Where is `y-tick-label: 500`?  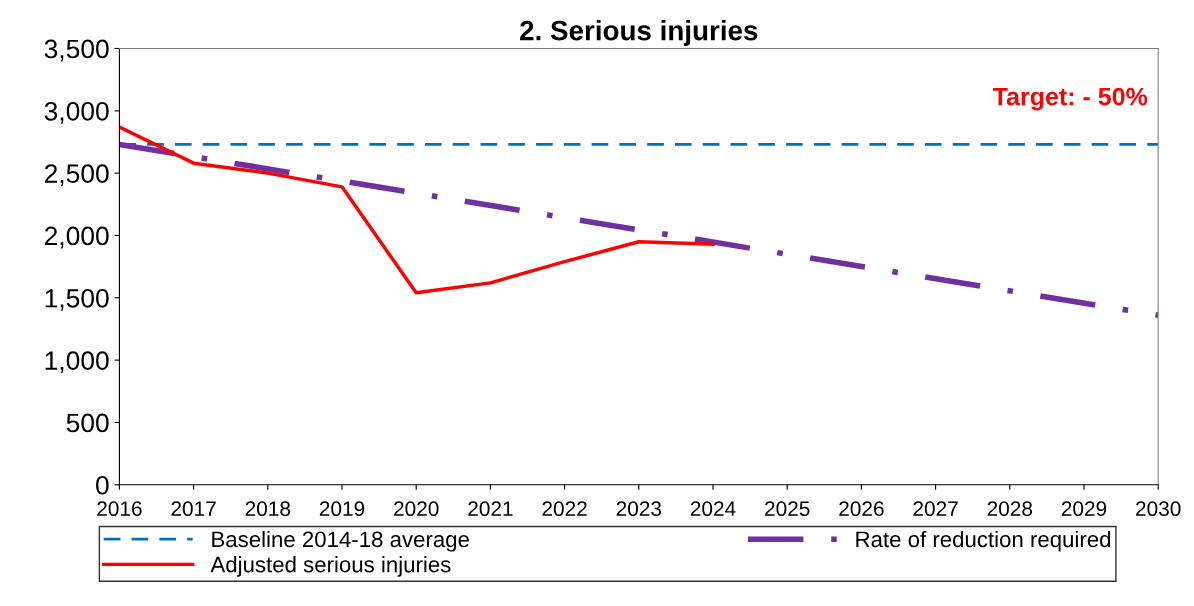 y-tick-label: 500 is located at coordinates (87, 423).